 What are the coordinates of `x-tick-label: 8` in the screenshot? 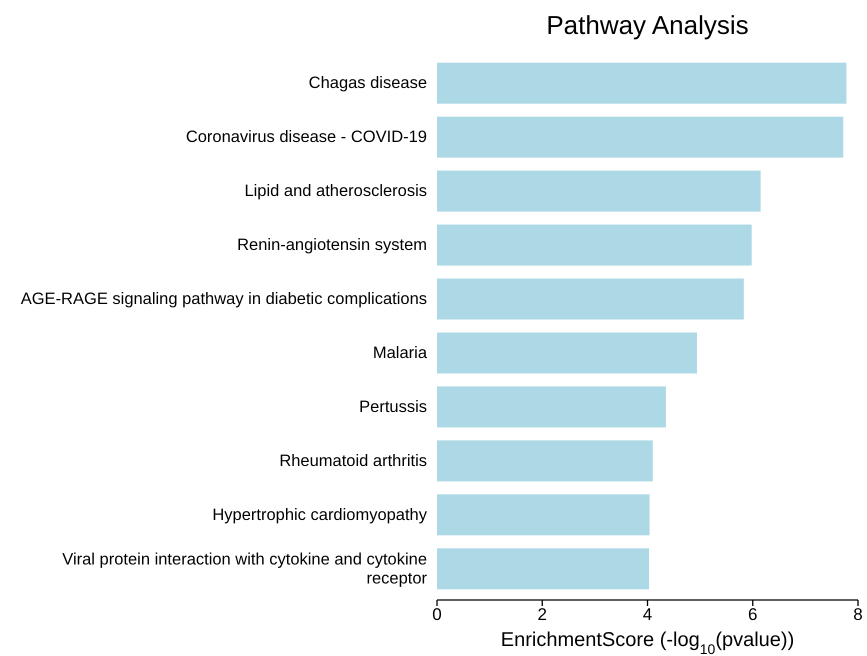 It's located at (858, 614).